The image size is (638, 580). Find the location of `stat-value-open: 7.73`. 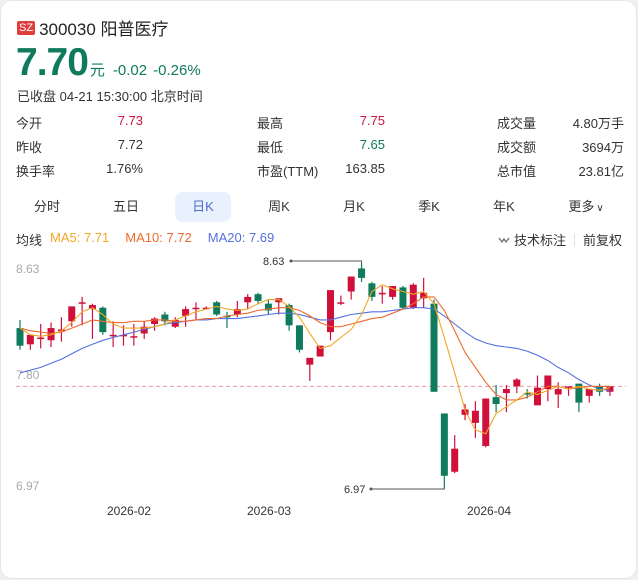

stat-value-open: 7.73 is located at coordinates (130, 120).